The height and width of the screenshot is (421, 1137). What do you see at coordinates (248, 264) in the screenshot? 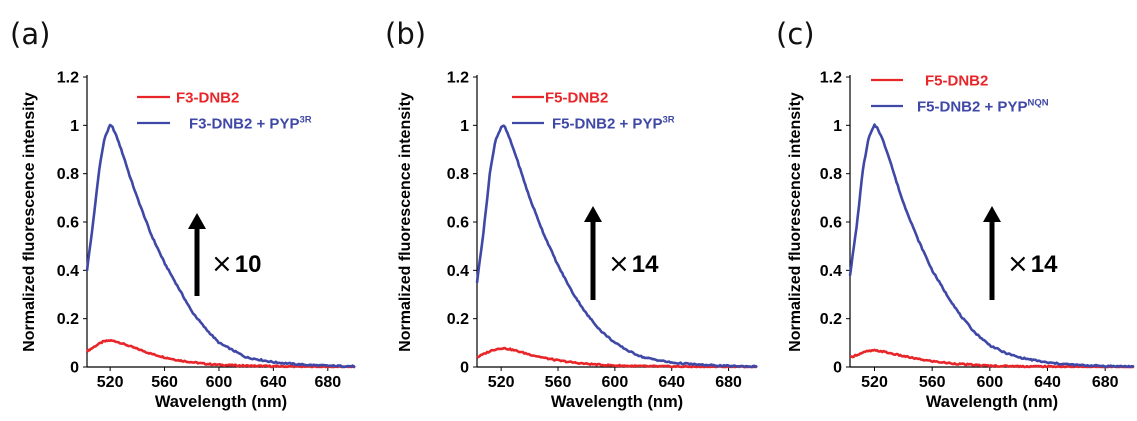
I see `factor-value: 10` at bounding box center [248, 264].